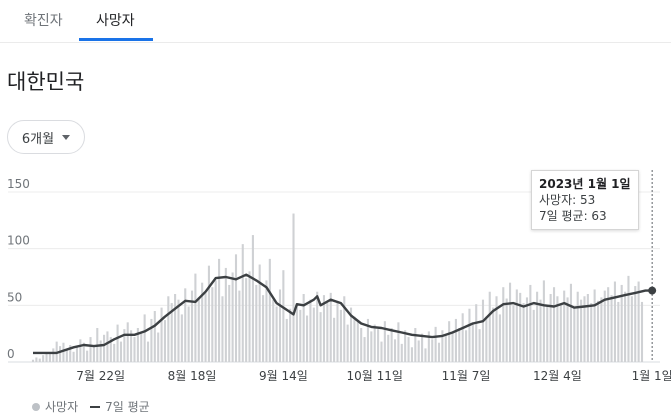 The height and width of the screenshot is (419, 671). I want to click on legend-line-label: 7일 평균, so click(127, 407).